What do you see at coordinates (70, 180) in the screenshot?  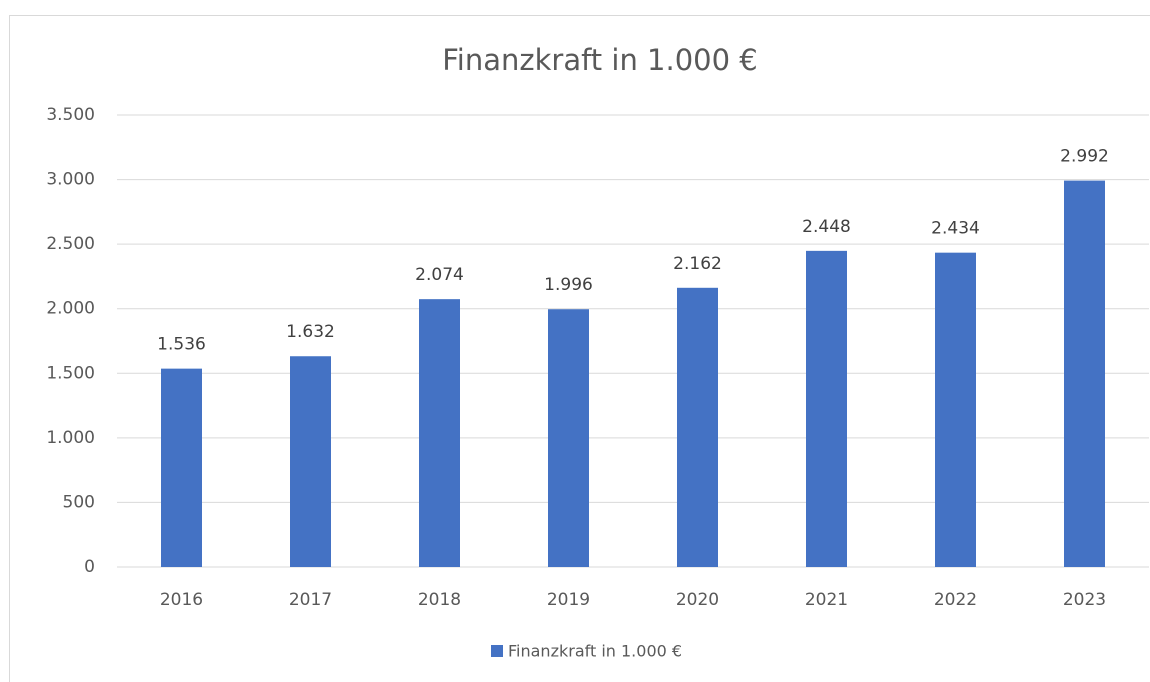 I see `y-tick-label: 3.000` at bounding box center [70, 180].